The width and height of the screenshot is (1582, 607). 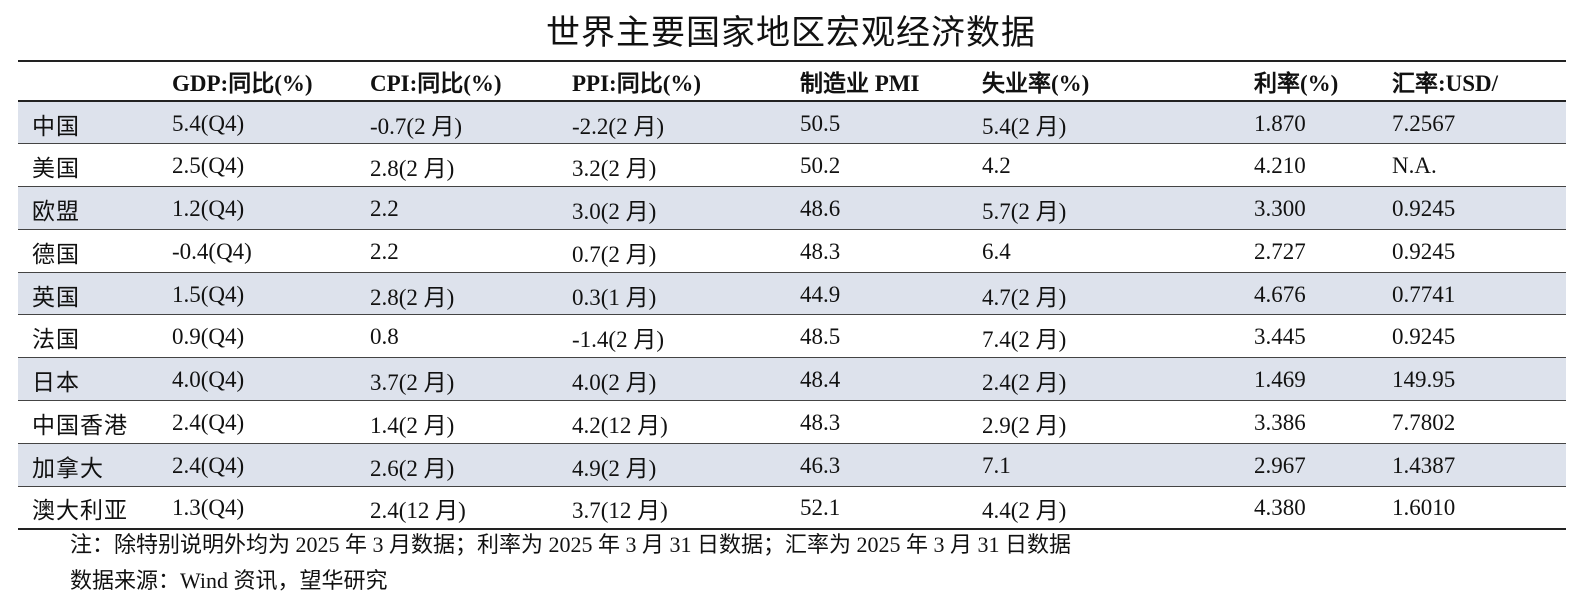 What do you see at coordinates (618, 126) in the screenshot?
I see `cell-ppi: -2.2(2 月)` at bounding box center [618, 126].